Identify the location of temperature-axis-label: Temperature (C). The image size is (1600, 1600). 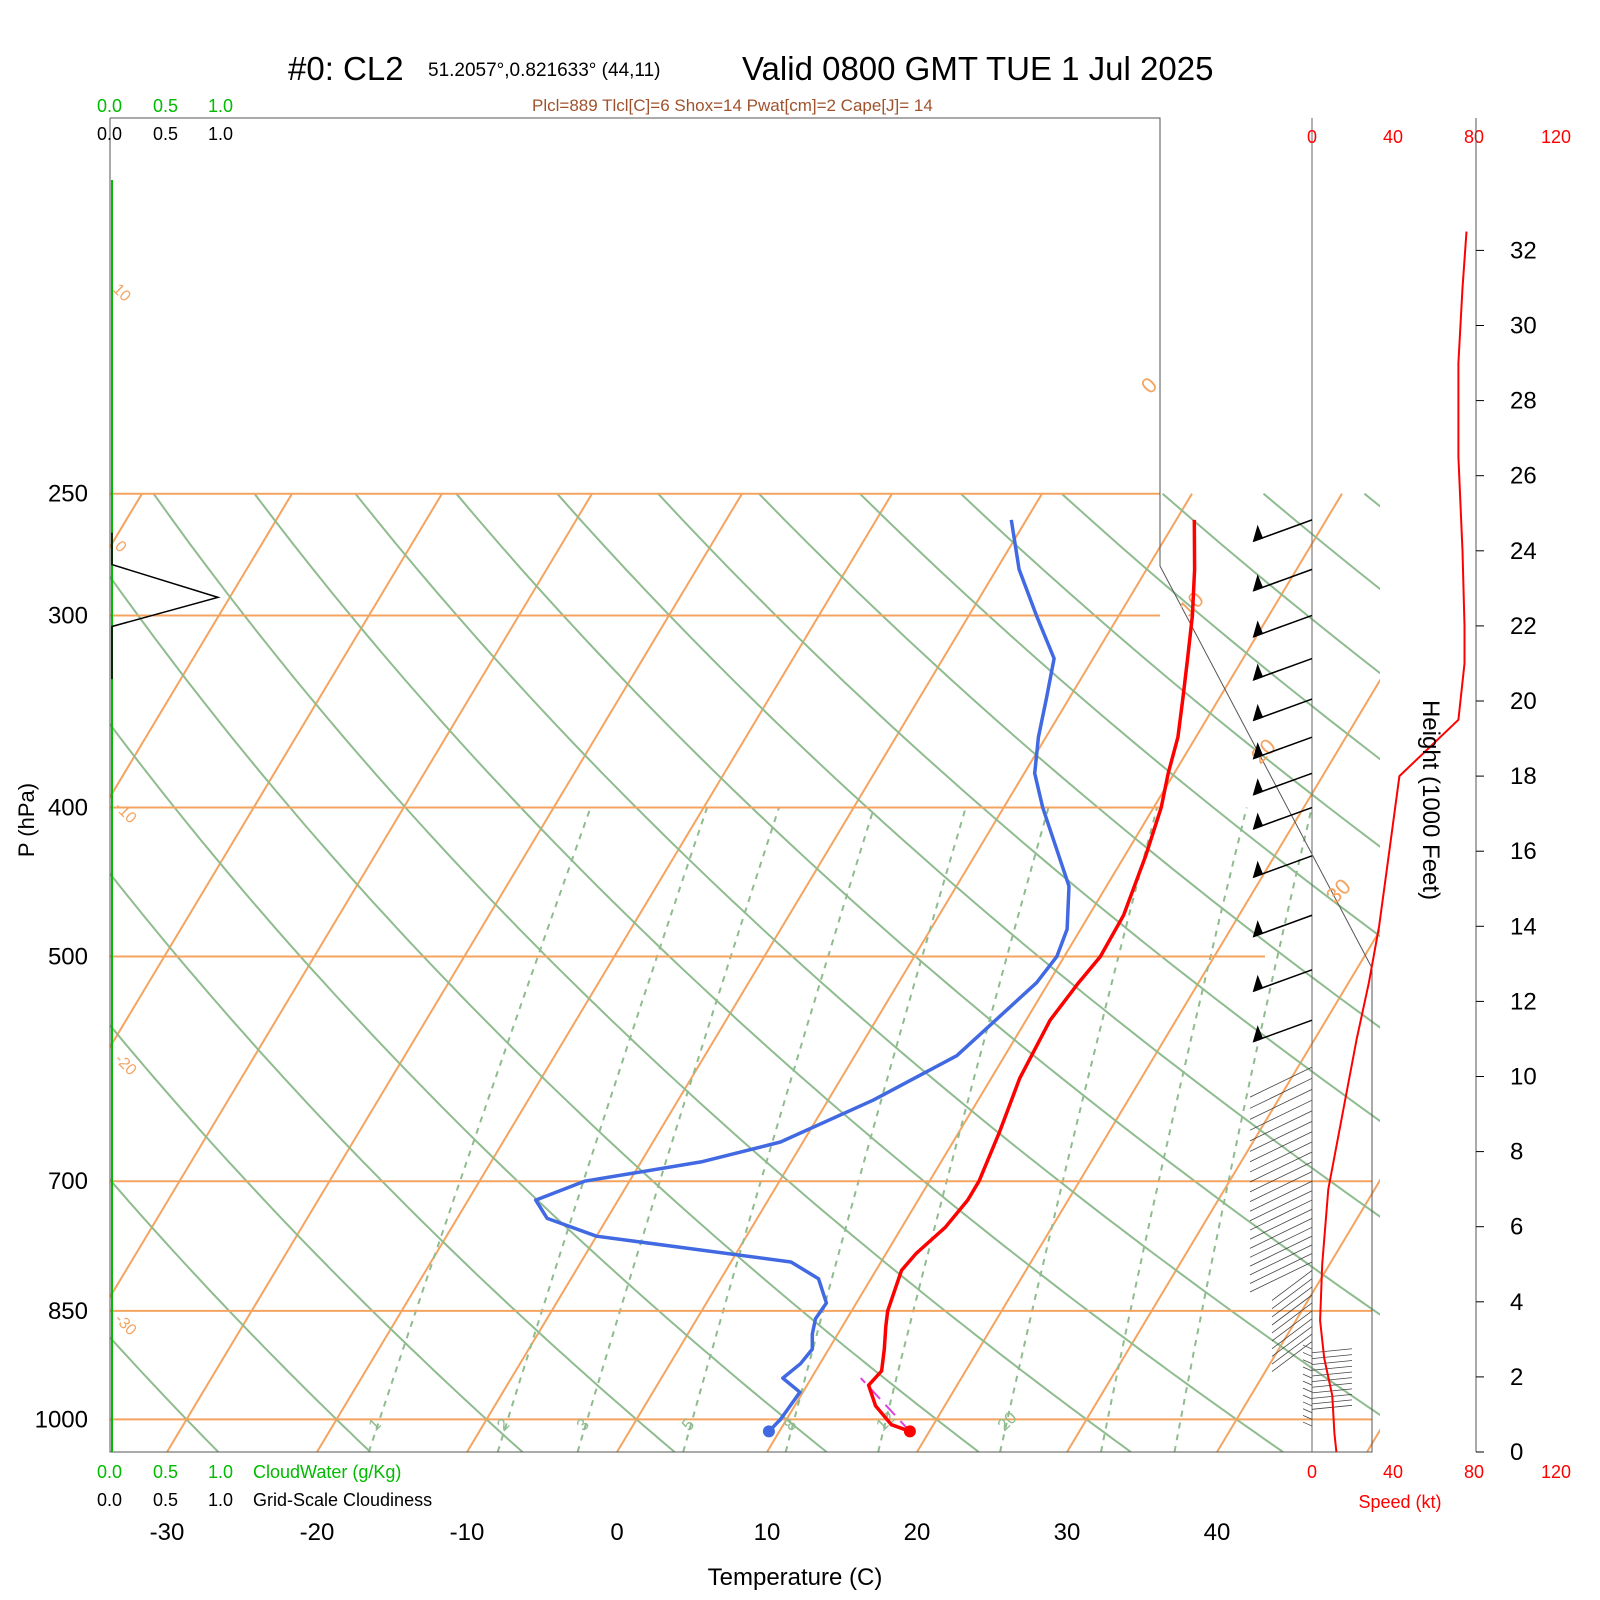
(795, 1577).